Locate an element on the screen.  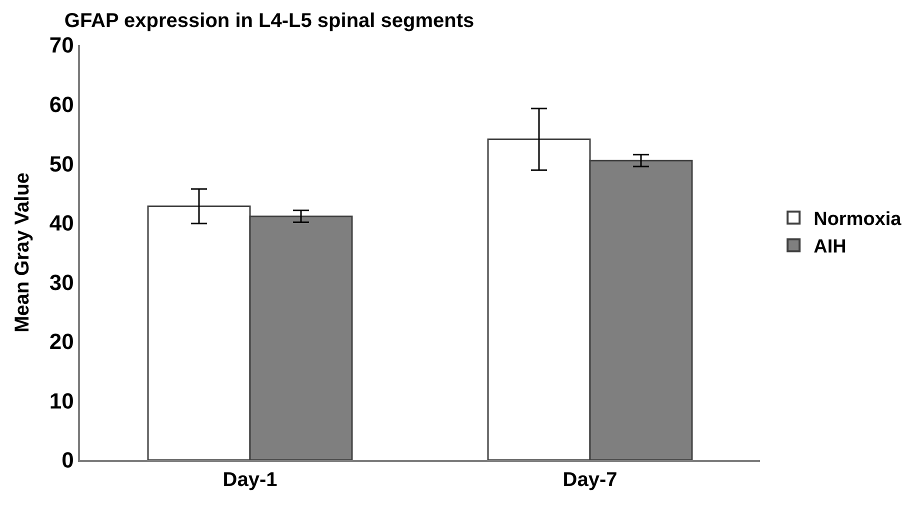
legend-label: AIH is located at coordinates (830, 247).